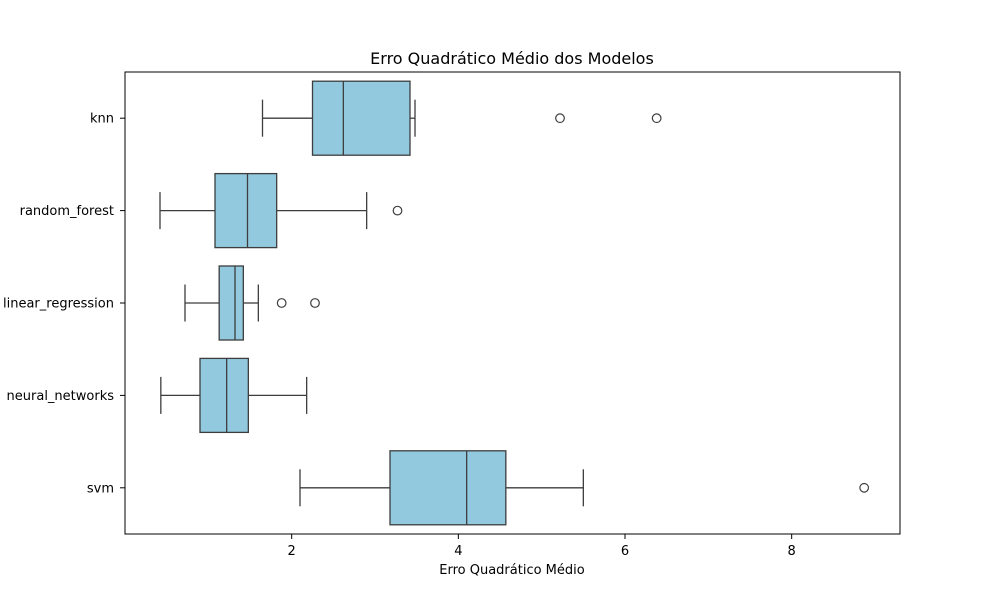 The height and width of the screenshot is (600, 1000). I want to click on y-tick-label-knn: knn, so click(102, 119).